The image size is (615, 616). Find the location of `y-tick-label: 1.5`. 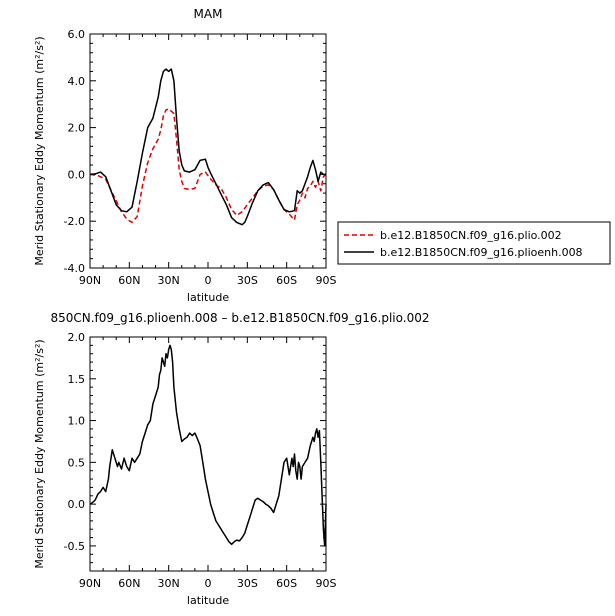

y-tick-label: 1.5 is located at coordinates (77, 379).